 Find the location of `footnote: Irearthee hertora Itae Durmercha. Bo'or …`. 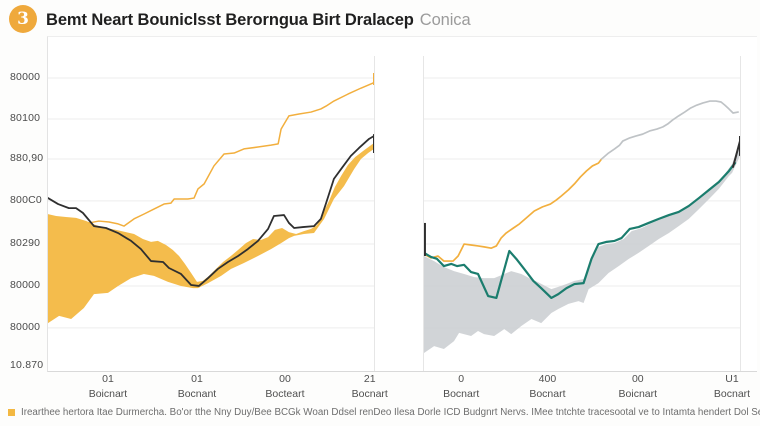

footnote: Irearthee hertora Itae Durmercha. Bo'or … is located at coordinates (384, 413).